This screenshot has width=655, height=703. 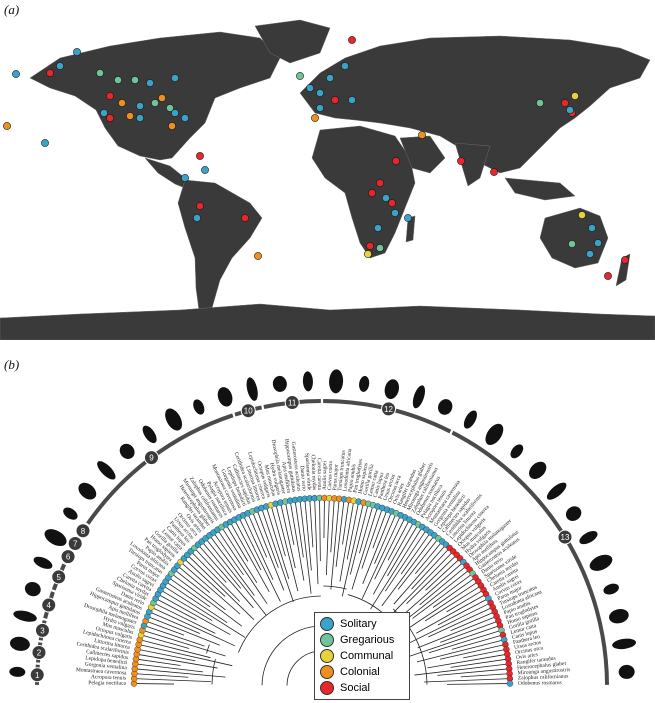 I want to click on panel-a-label: (a), so click(x=12, y=9).